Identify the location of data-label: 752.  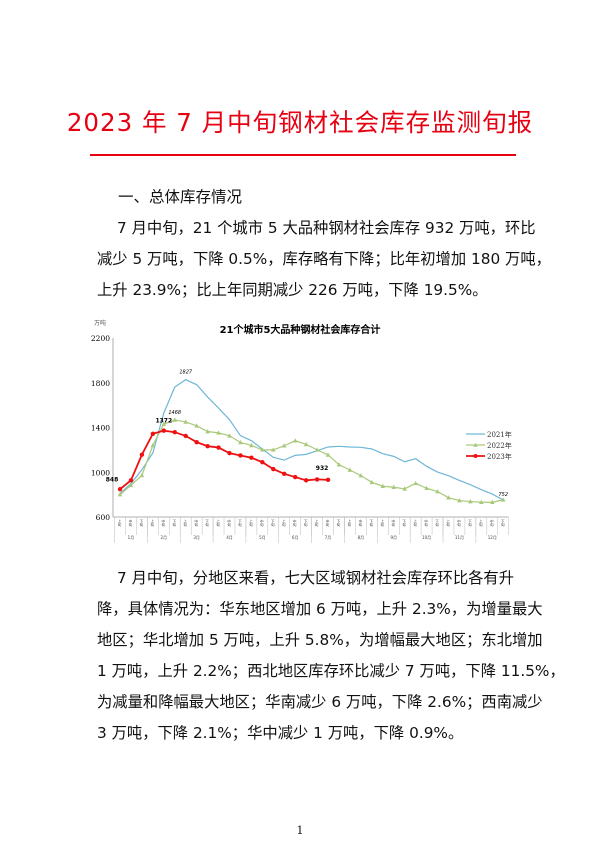
(503, 495).